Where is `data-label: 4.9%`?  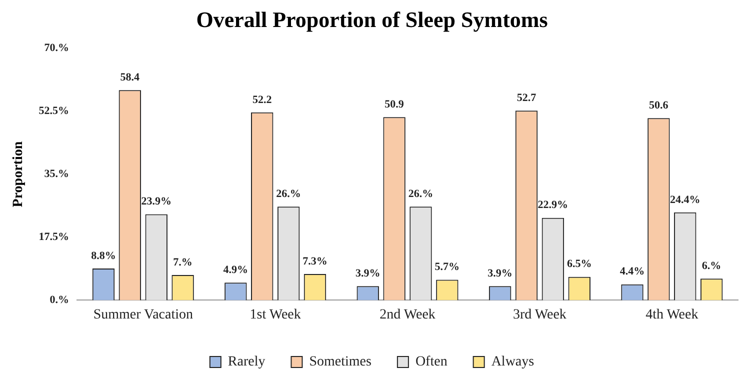
data-label: 4.9% is located at coordinates (235, 270).